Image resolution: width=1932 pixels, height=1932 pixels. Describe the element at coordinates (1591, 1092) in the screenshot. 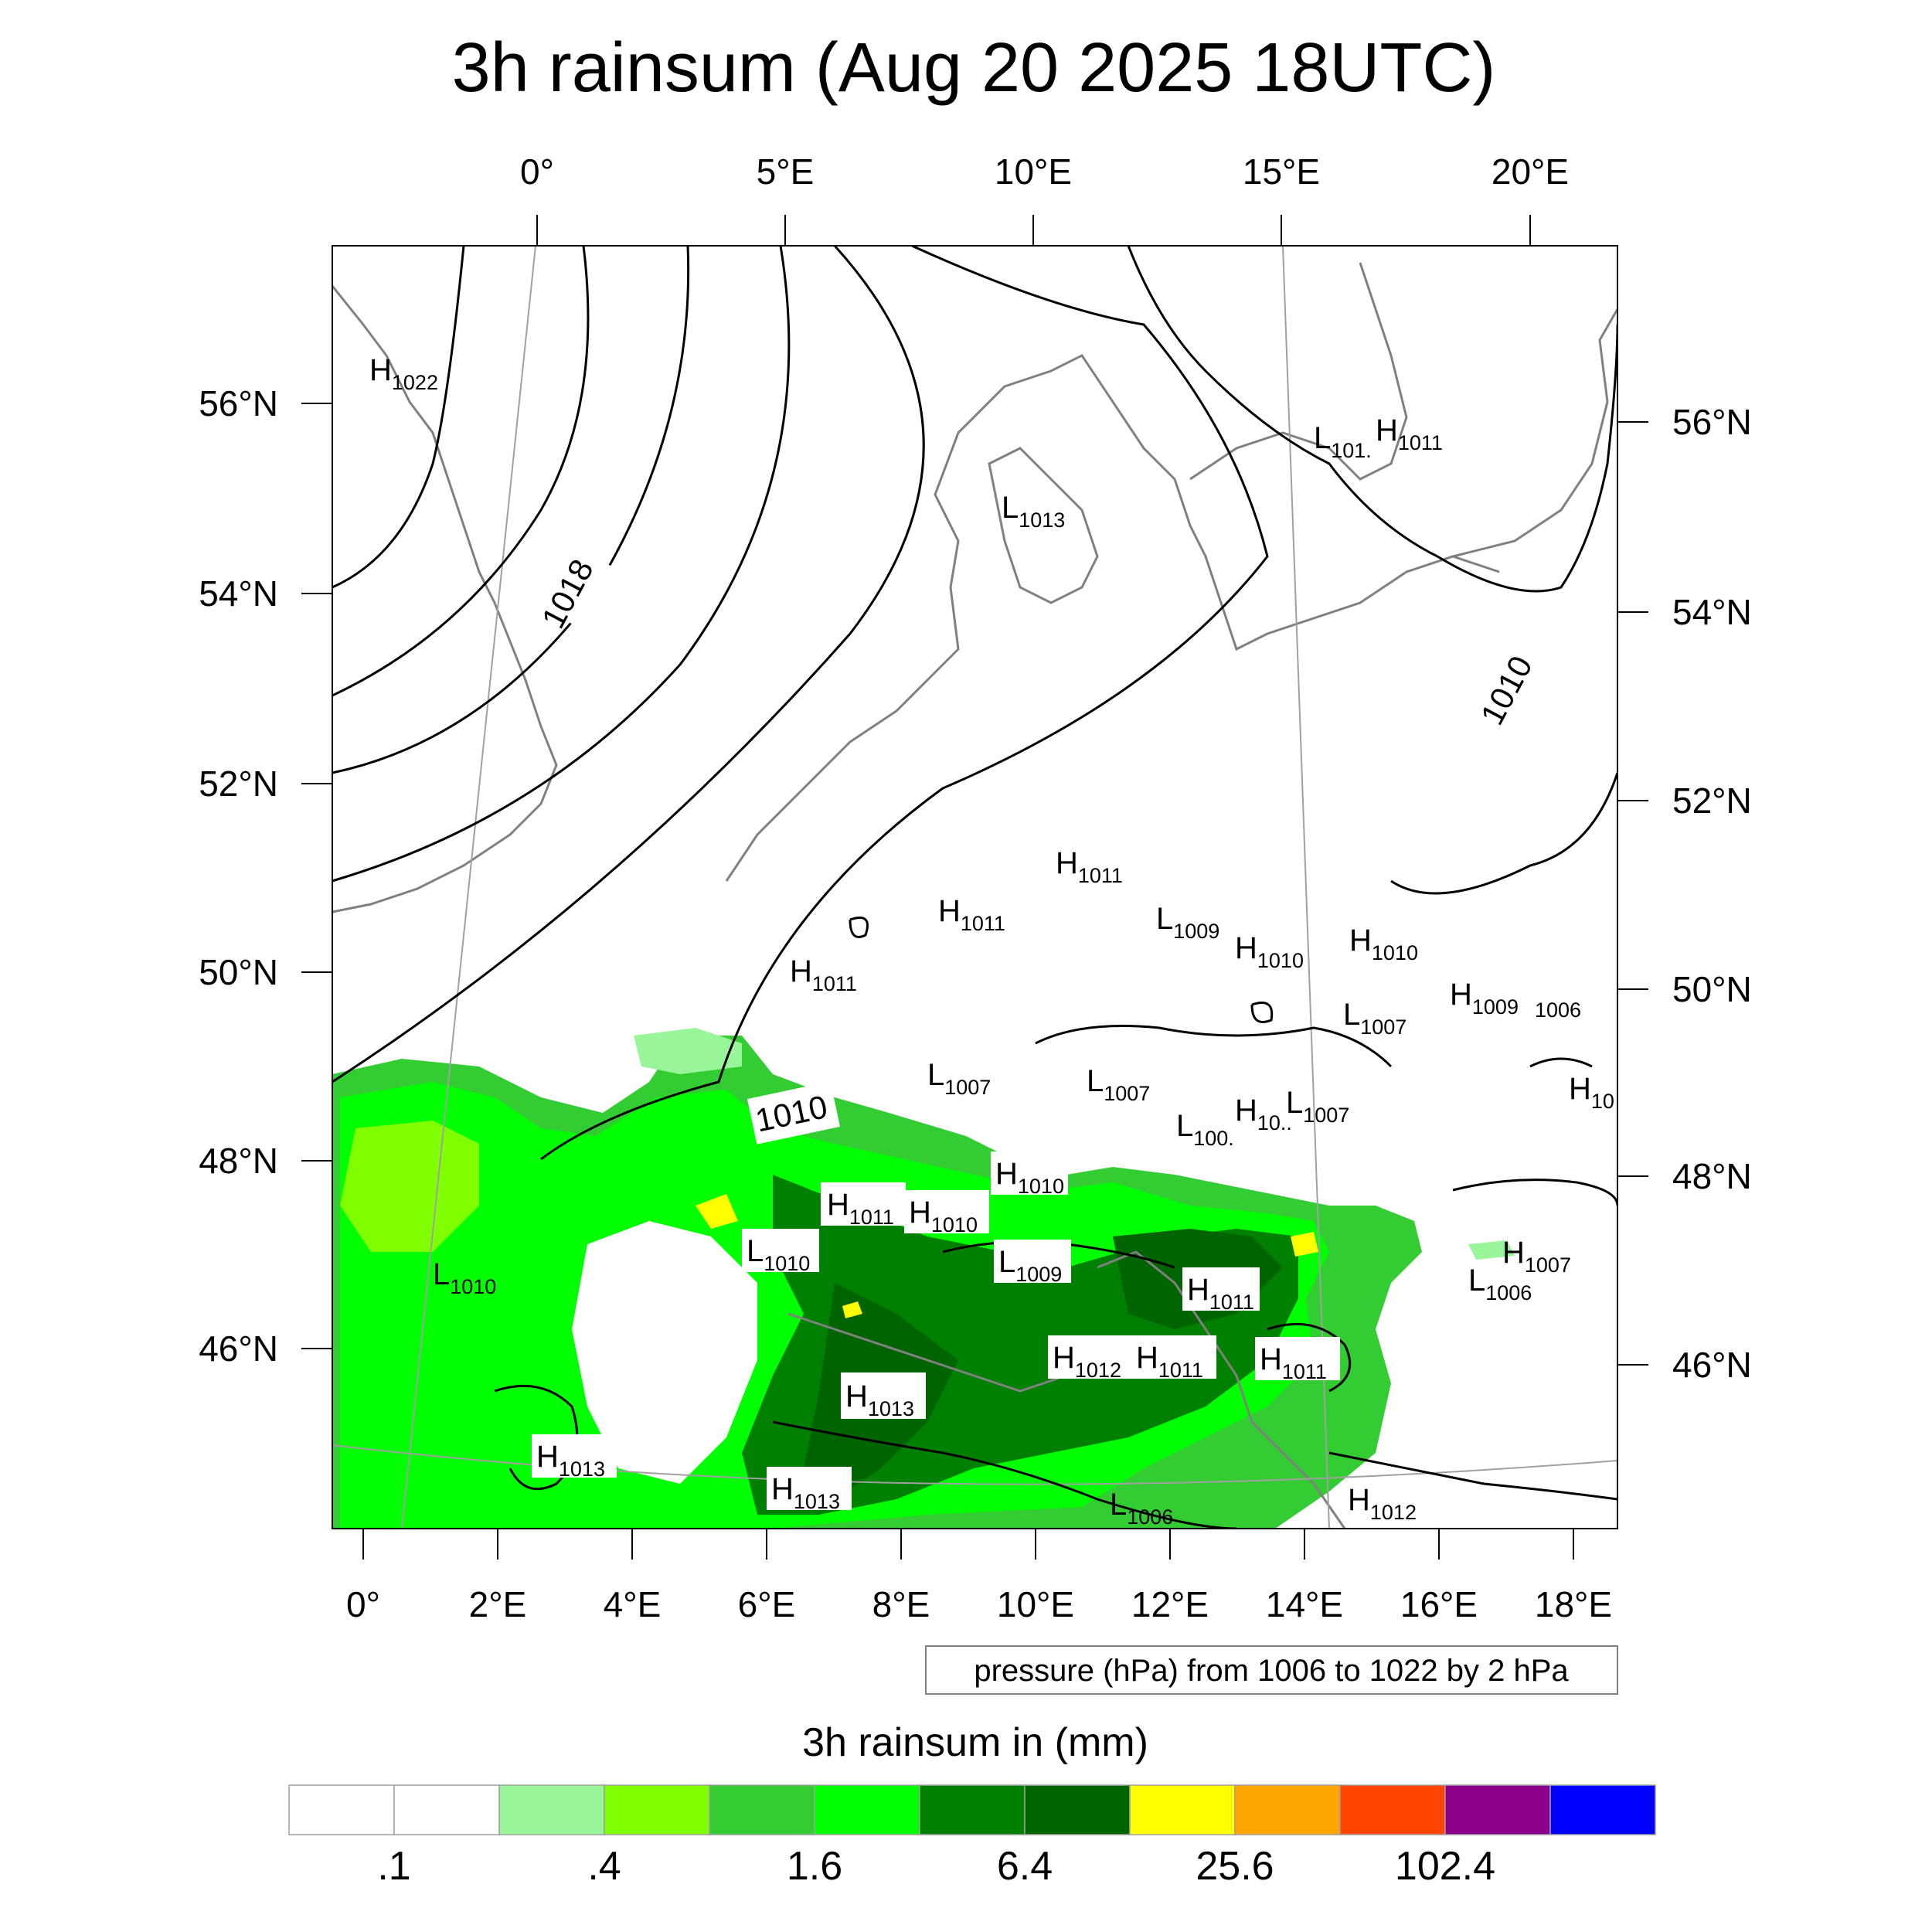

I see `pressure-center: H10` at that location.